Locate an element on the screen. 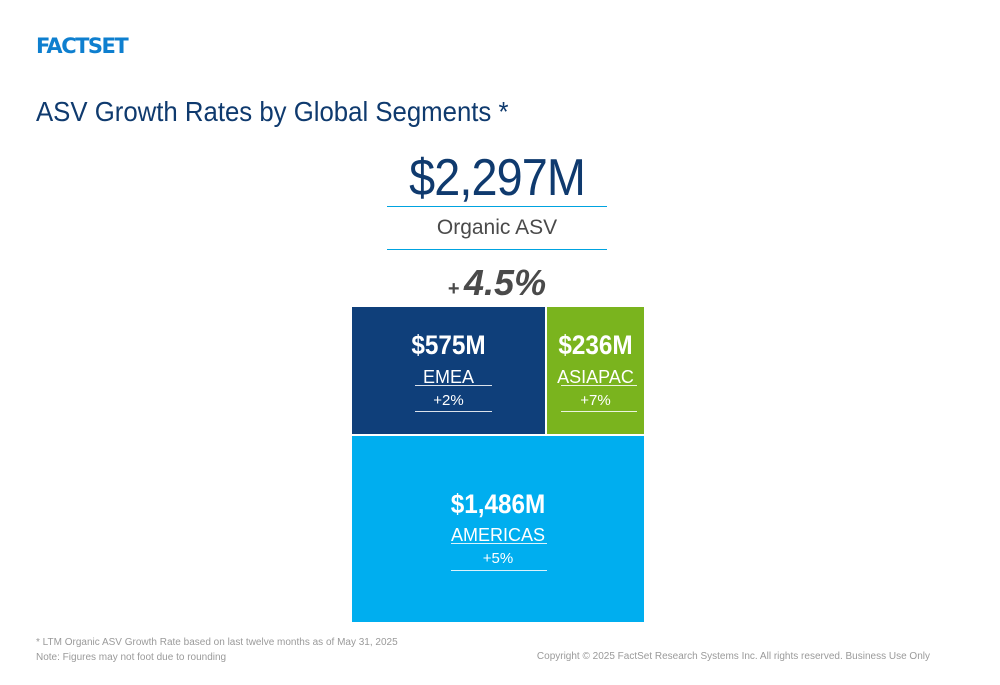 The width and height of the screenshot is (1000, 685). segment-americas-box: $1,486M AMERICAS +5% is located at coordinates (498, 529).